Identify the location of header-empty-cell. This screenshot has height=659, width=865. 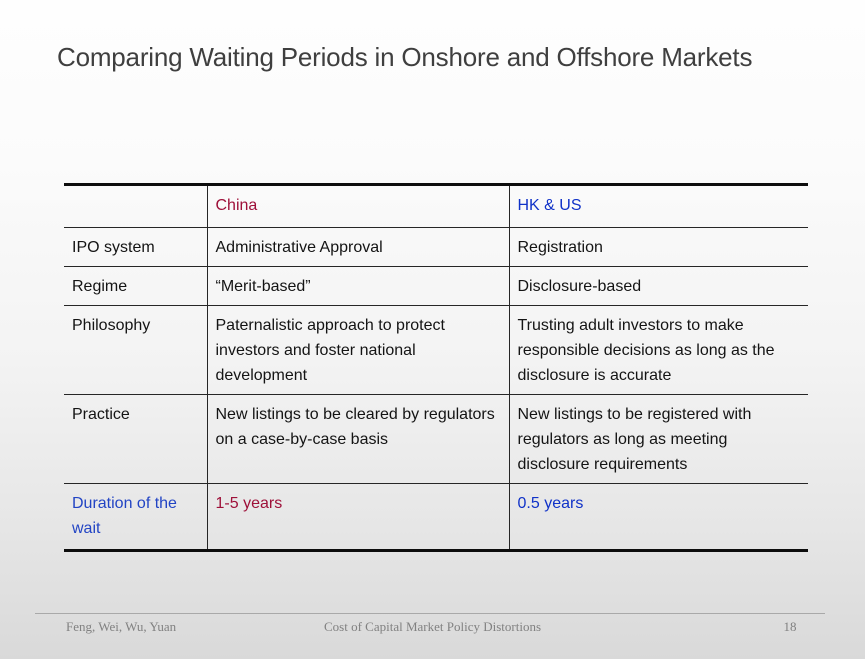
(135, 206).